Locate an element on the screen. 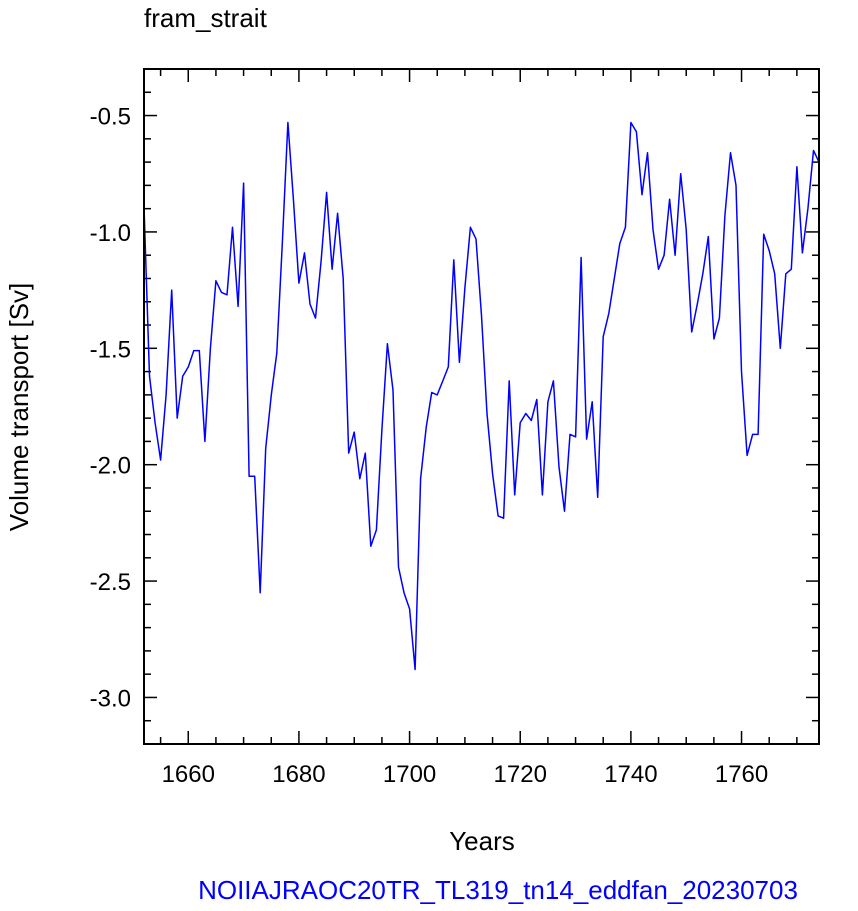  y-axis-label: Volume transport [Sv] is located at coordinates (19, 407).